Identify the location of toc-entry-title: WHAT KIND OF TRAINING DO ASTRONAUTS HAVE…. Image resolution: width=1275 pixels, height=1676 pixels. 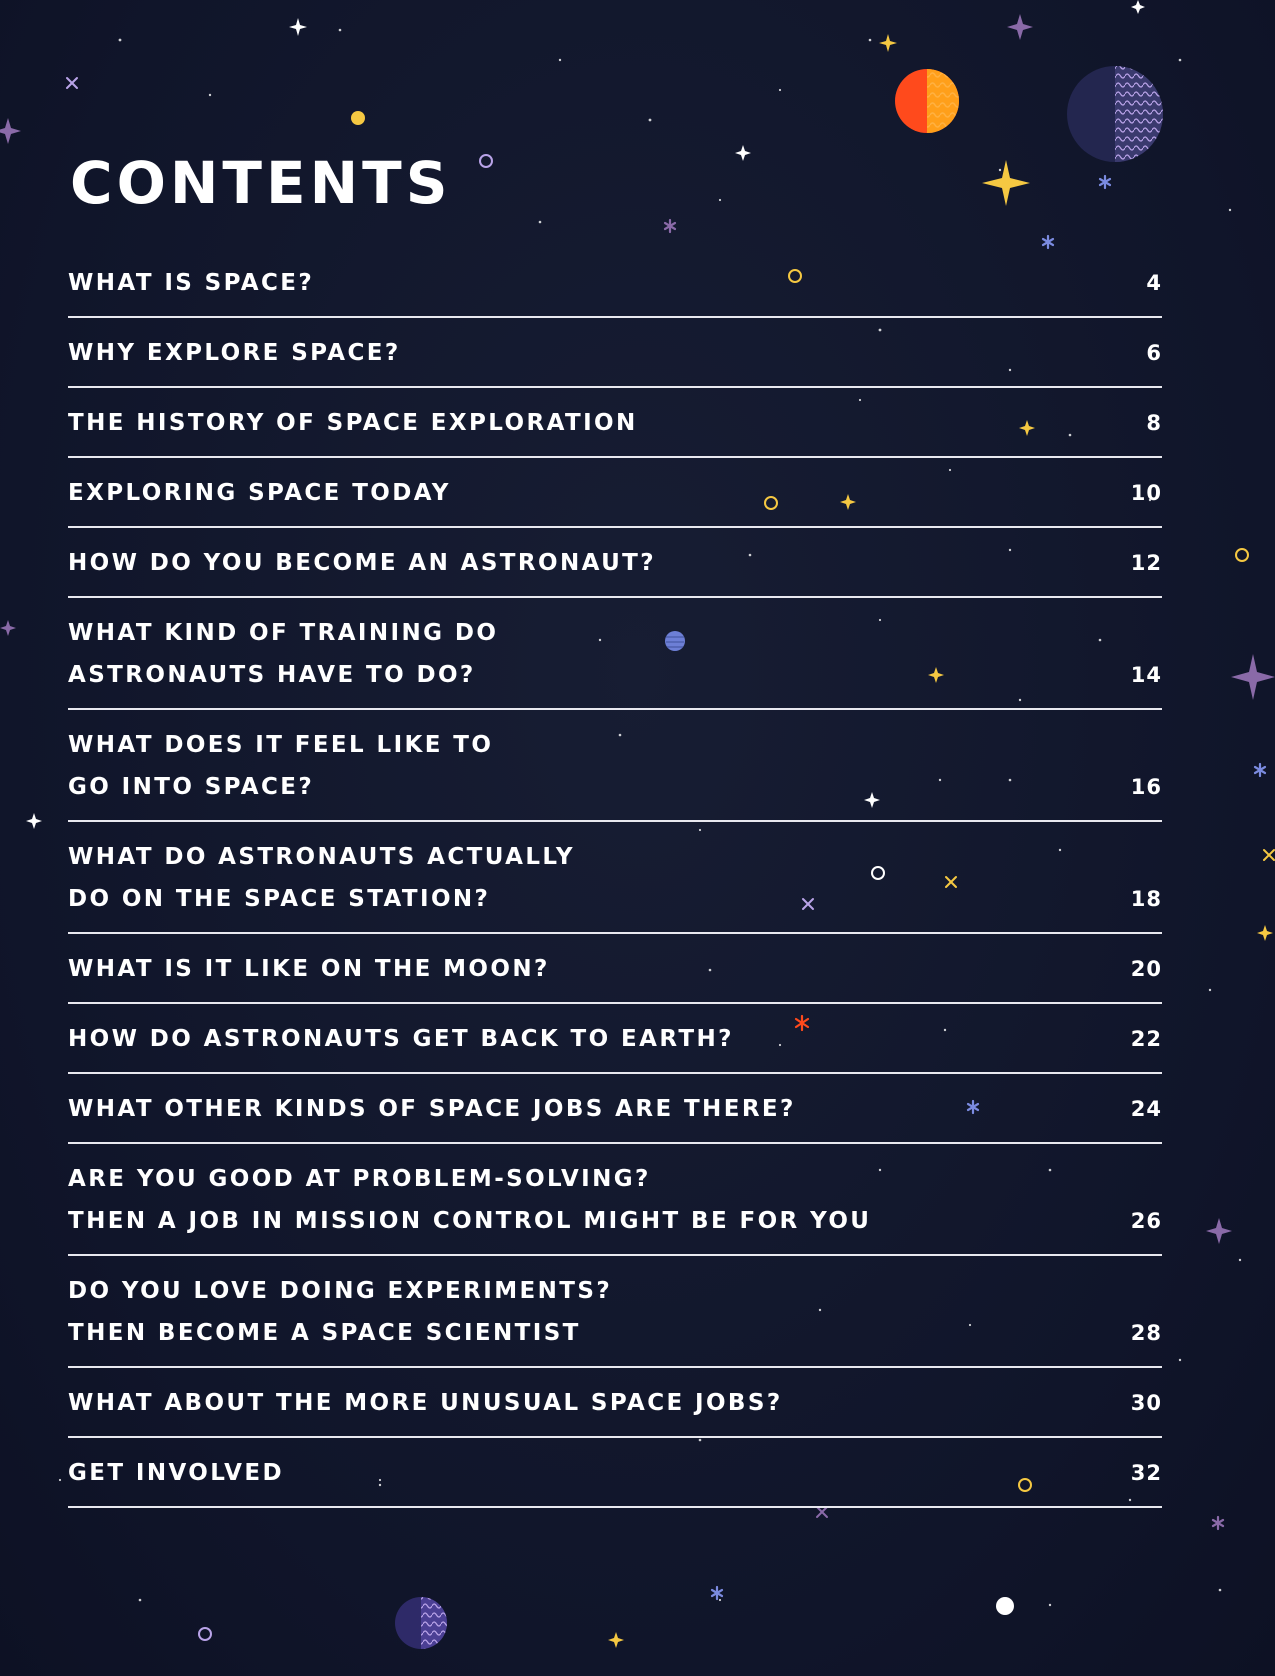
(283, 654).